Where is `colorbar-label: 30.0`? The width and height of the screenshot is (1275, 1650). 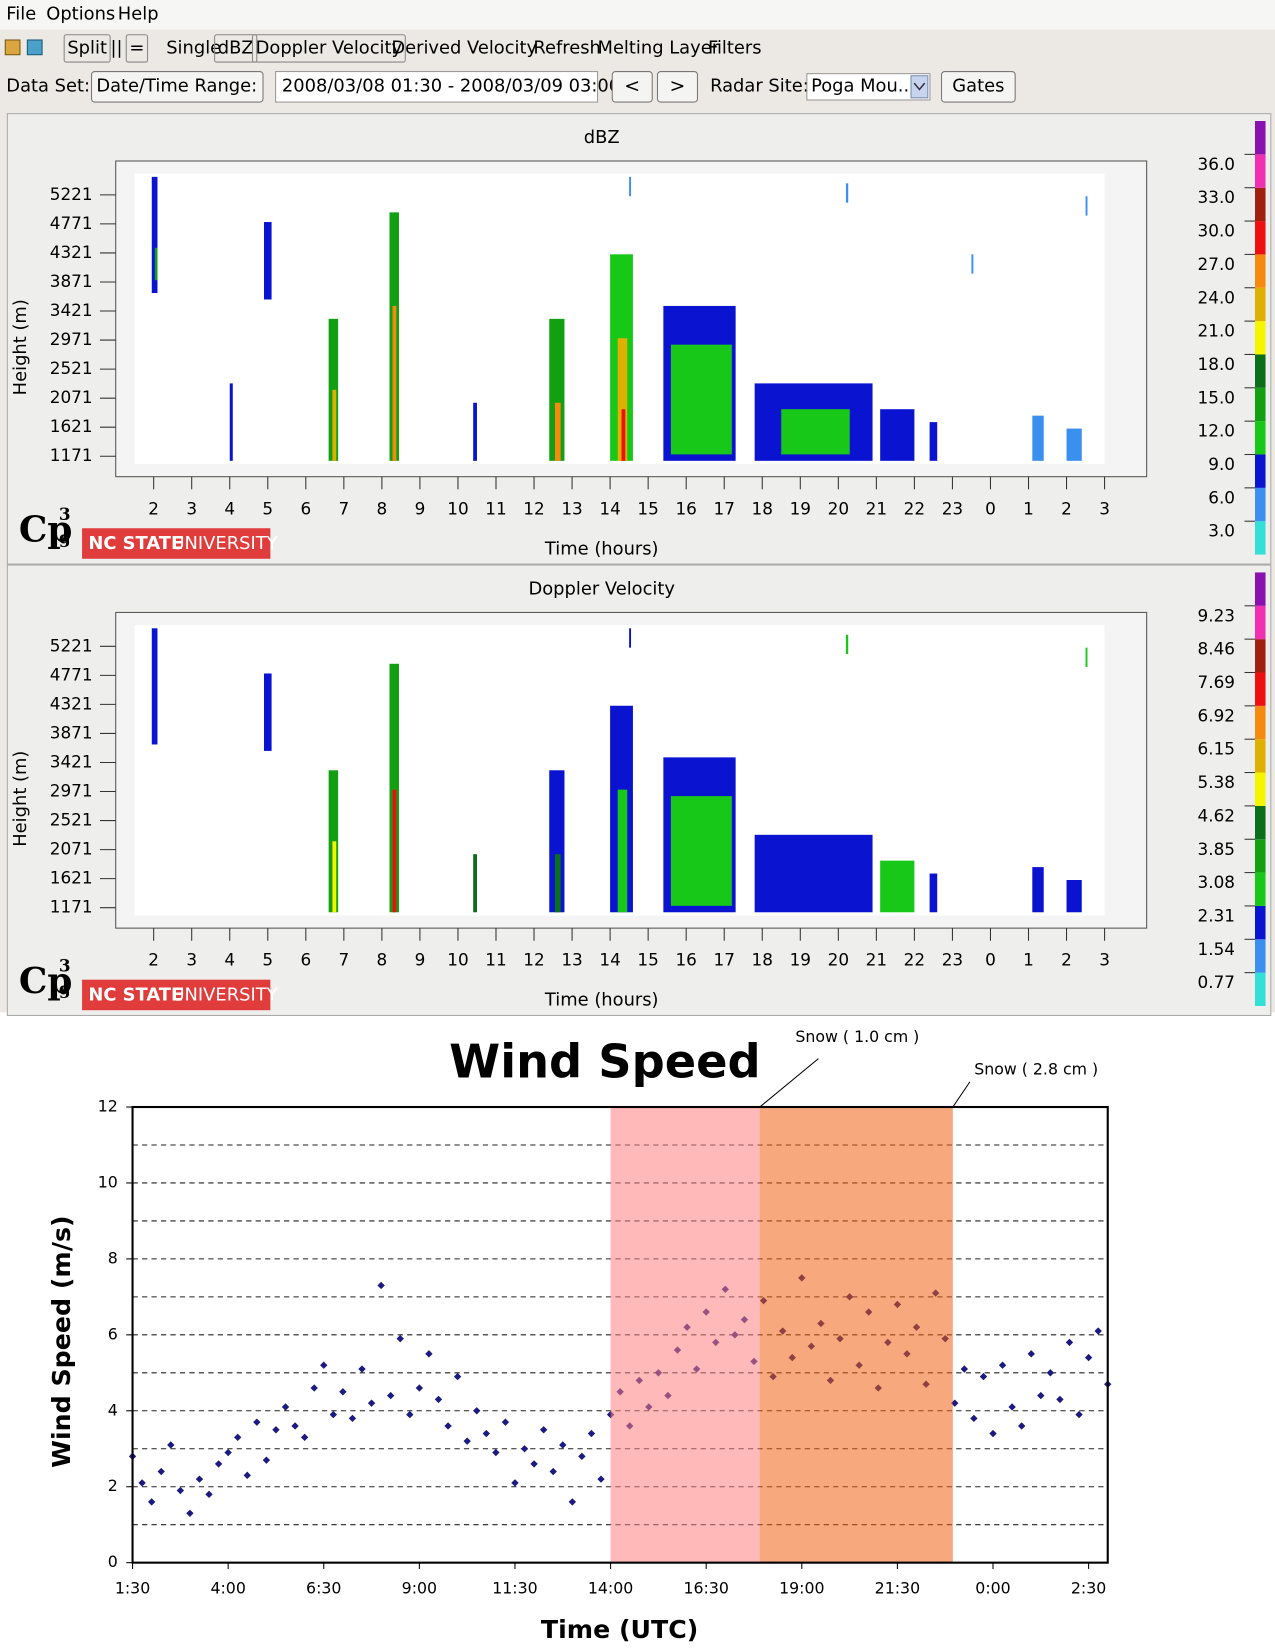
colorbar-label: 30.0 is located at coordinates (1216, 231).